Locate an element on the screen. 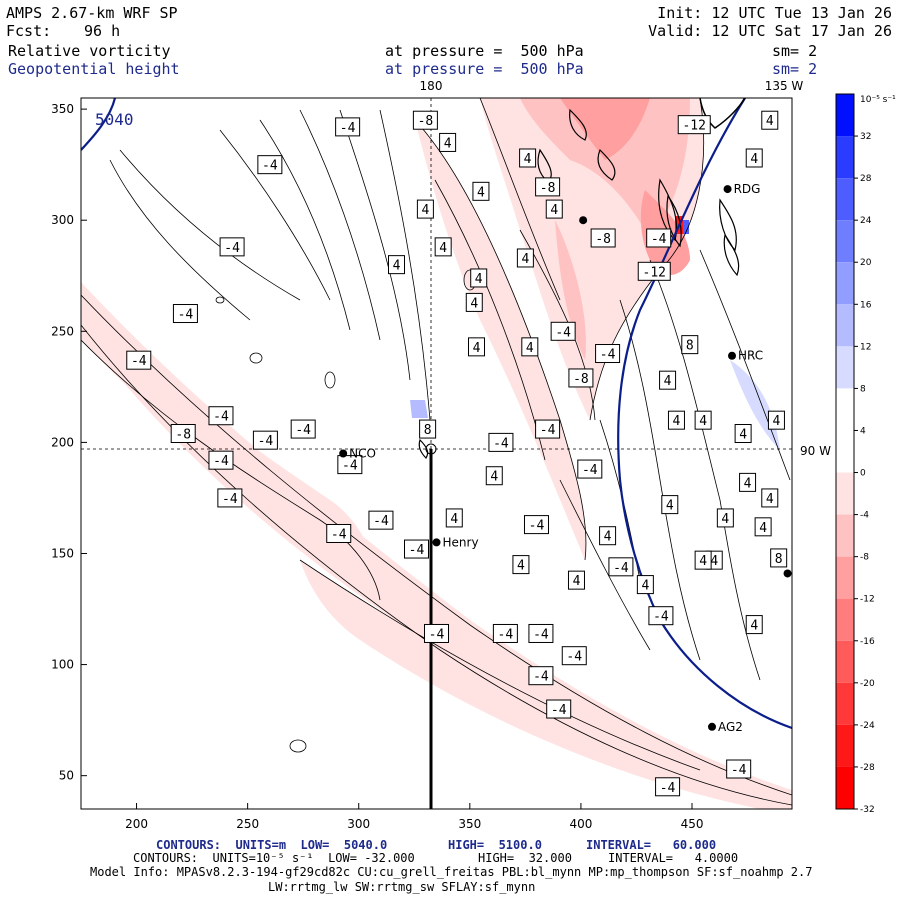 This screenshot has height=900, width=900. field2-level: at pressure = 500 hPa is located at coordinates (484, 69).